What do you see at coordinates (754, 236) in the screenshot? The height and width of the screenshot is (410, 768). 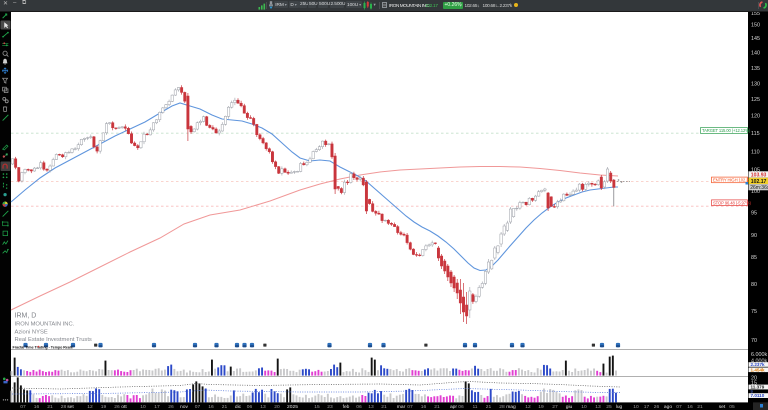 I see `svg-text: 90` at bounding box center [754, 236].